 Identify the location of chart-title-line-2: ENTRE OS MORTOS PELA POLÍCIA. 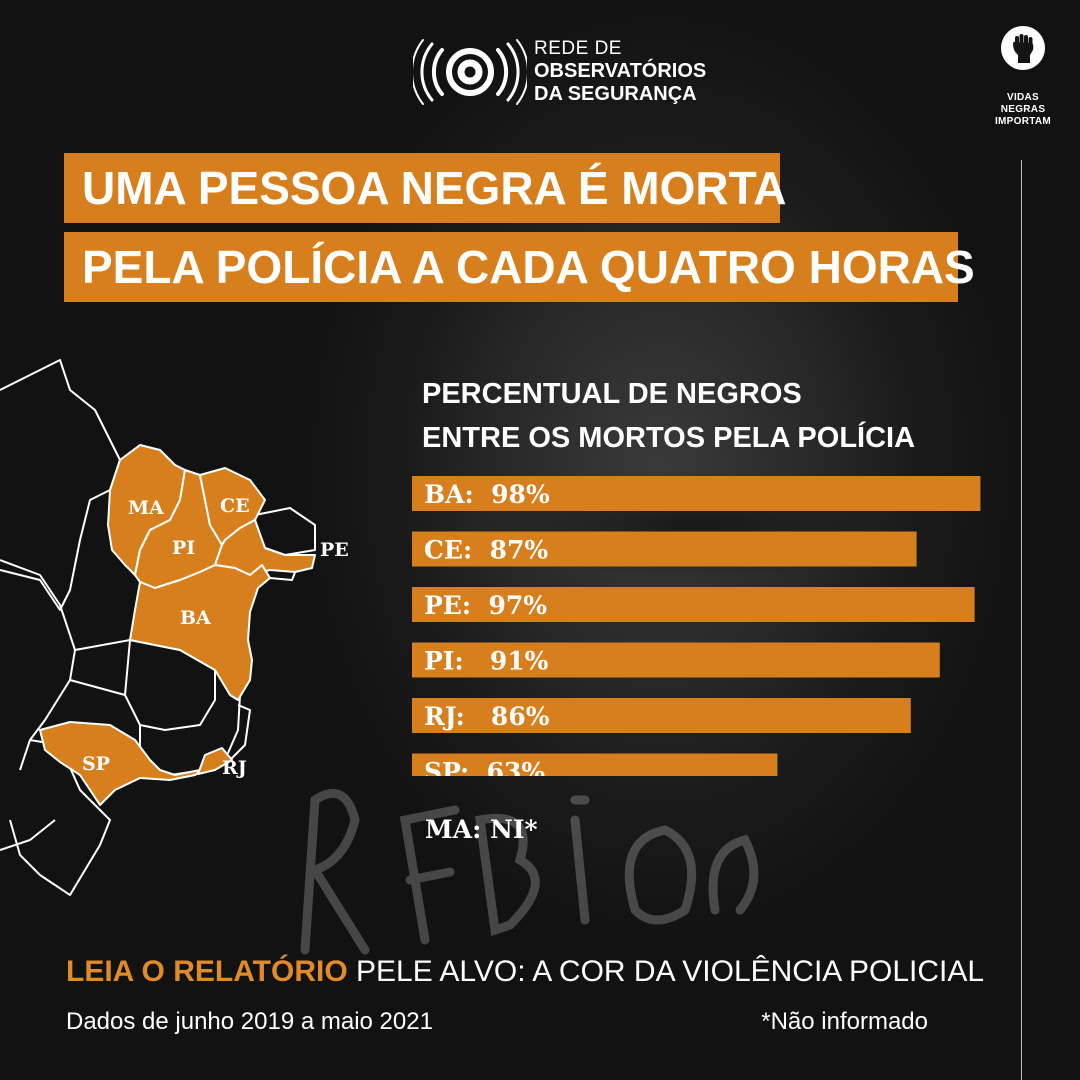
(669, 438).